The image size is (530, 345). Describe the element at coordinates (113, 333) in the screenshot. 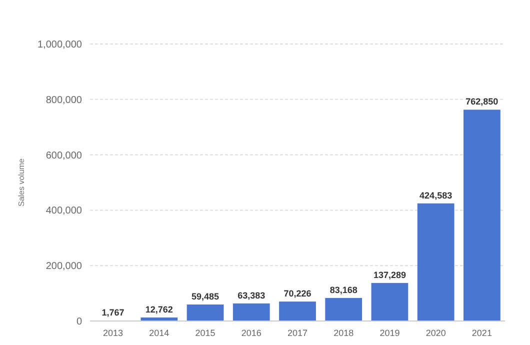

I see `x-tick-label: 2013` at that location.